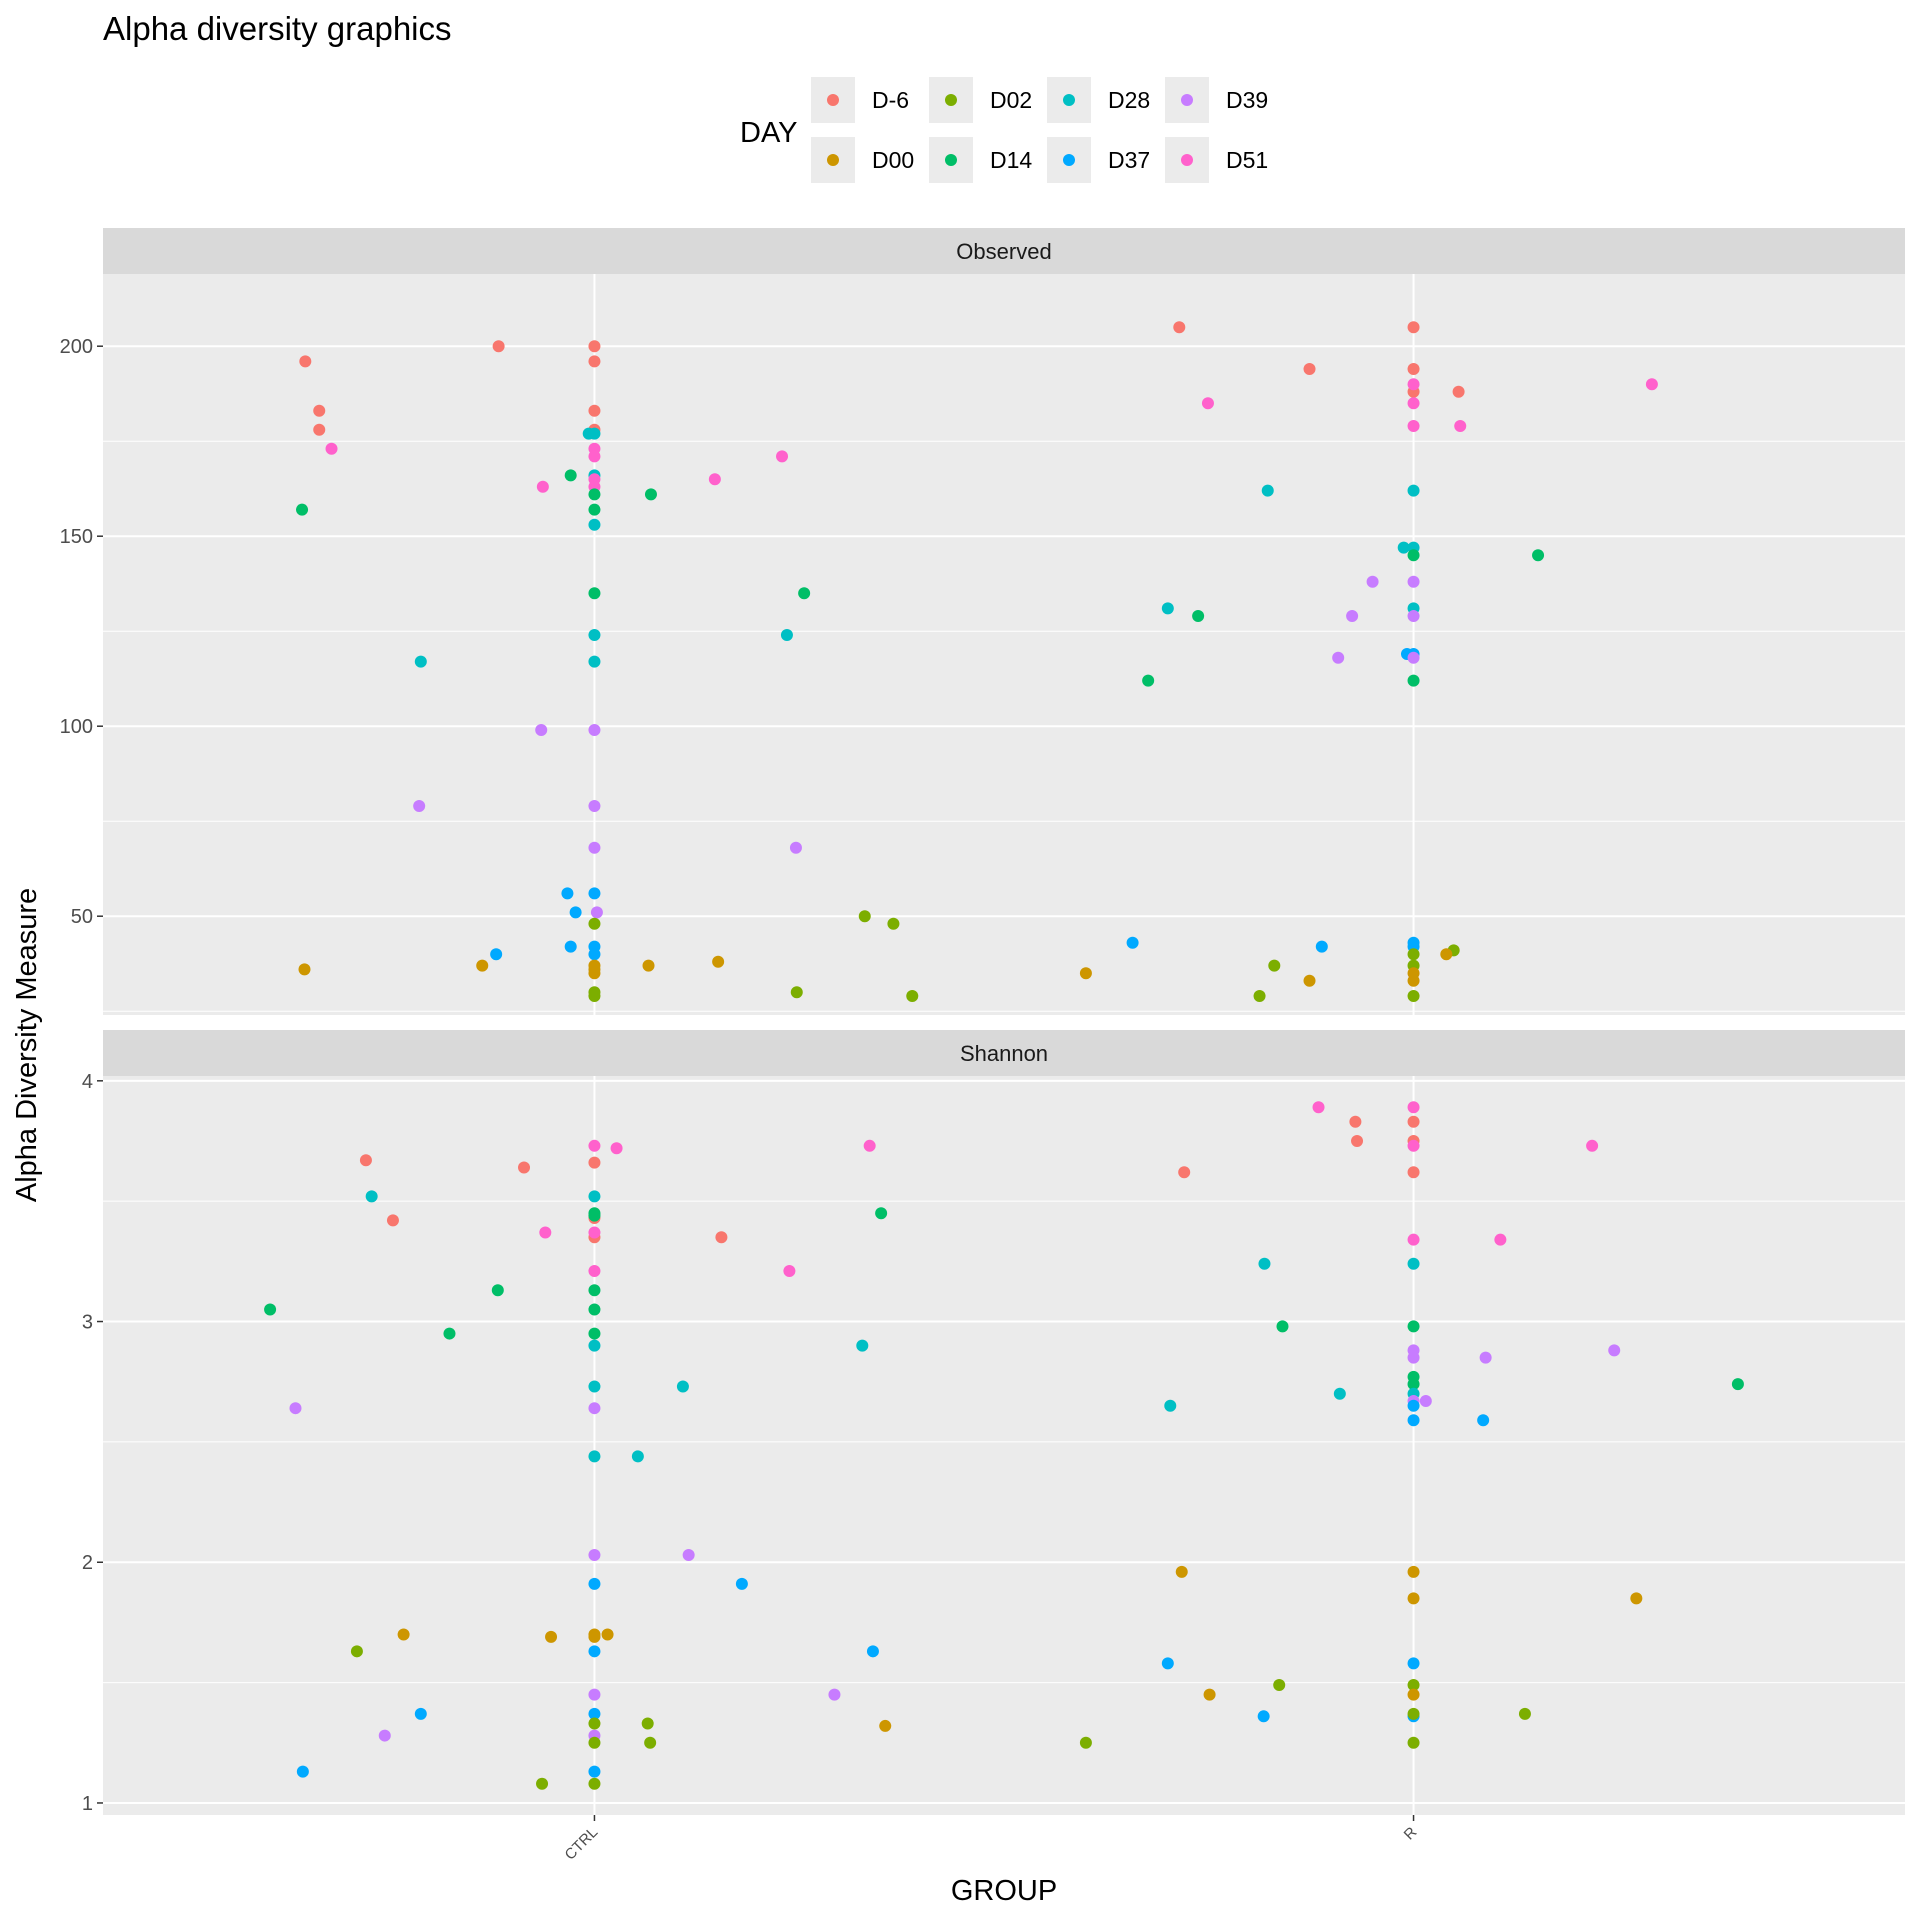  I want to click on legend-item-d-6: D-6, so click(860, 100).